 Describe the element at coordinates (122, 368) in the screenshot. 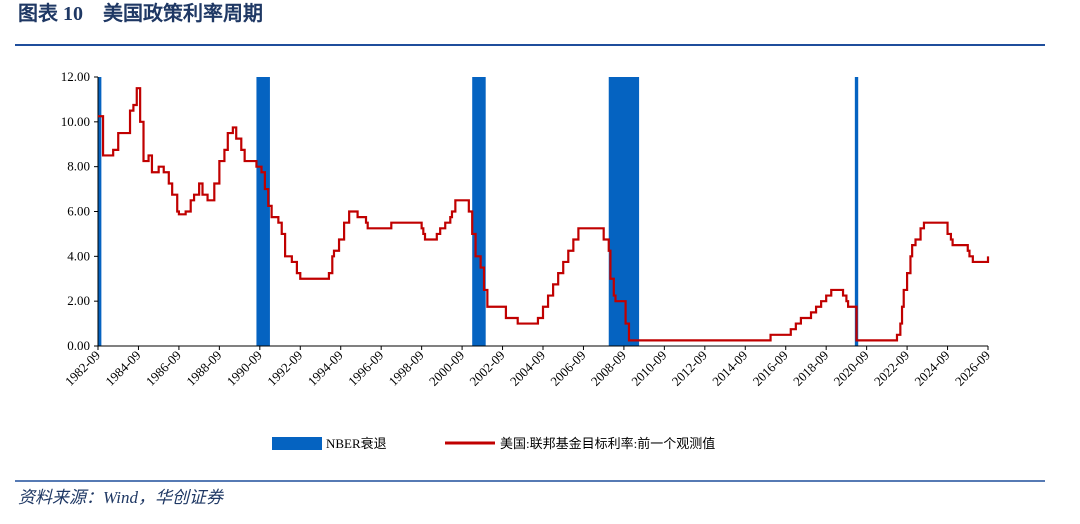

I see `x-tick-label: 1984-09` at that location.